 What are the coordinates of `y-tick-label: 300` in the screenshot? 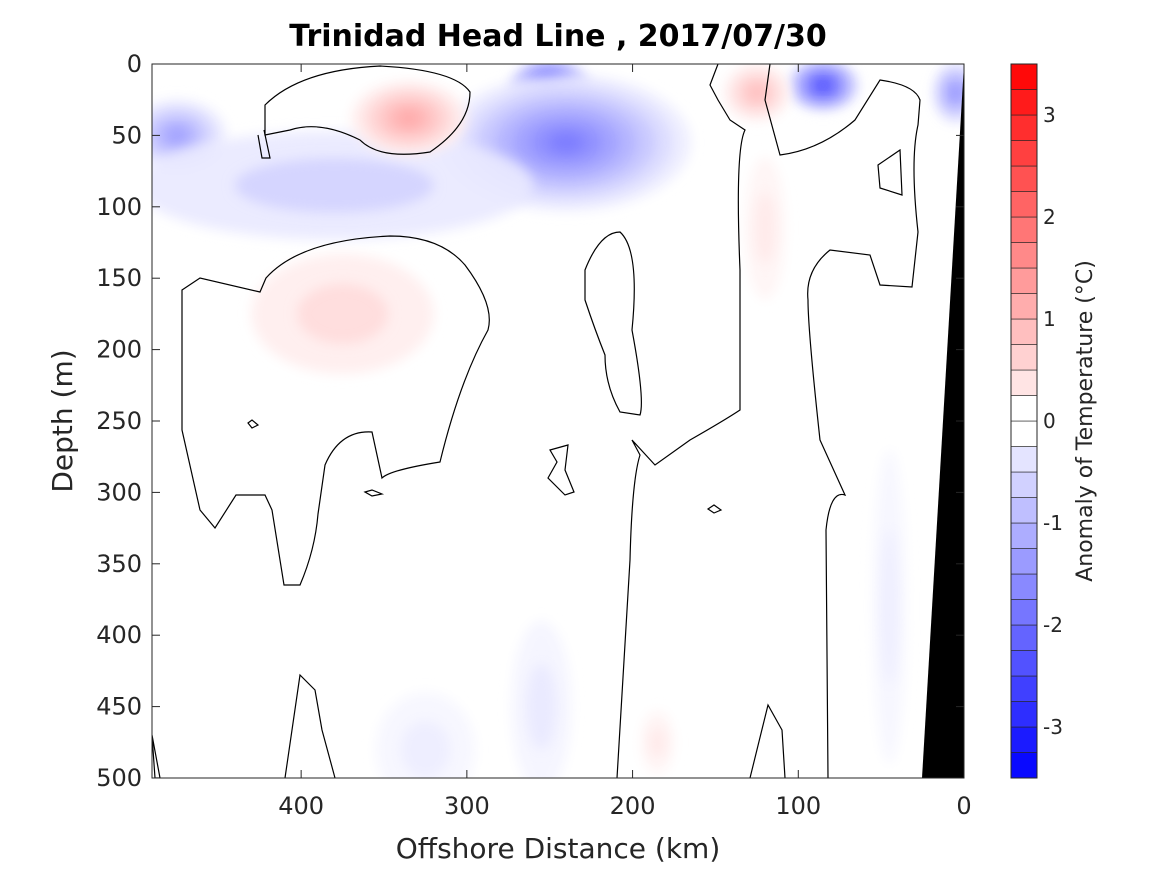 It's located at (119, 492).